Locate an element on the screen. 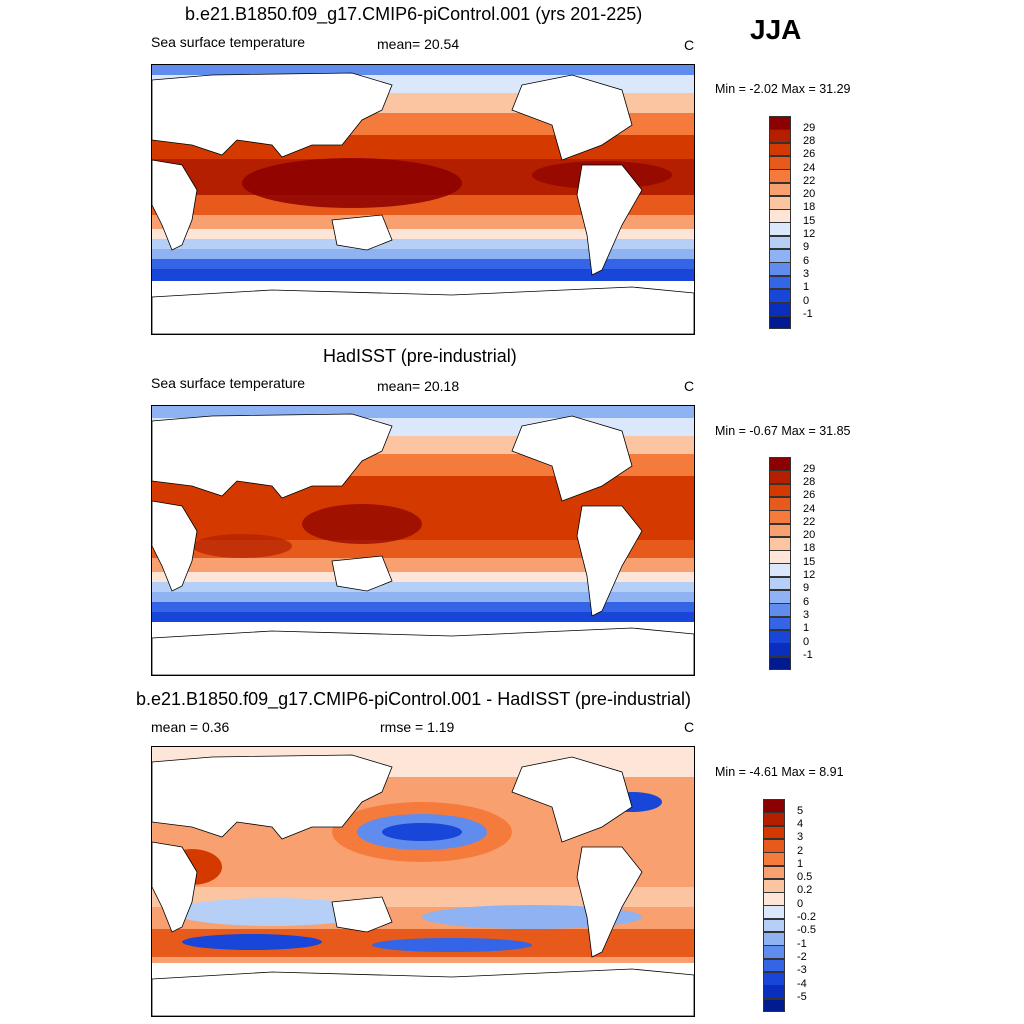  panel1-map is located at coordinates (423, 199).